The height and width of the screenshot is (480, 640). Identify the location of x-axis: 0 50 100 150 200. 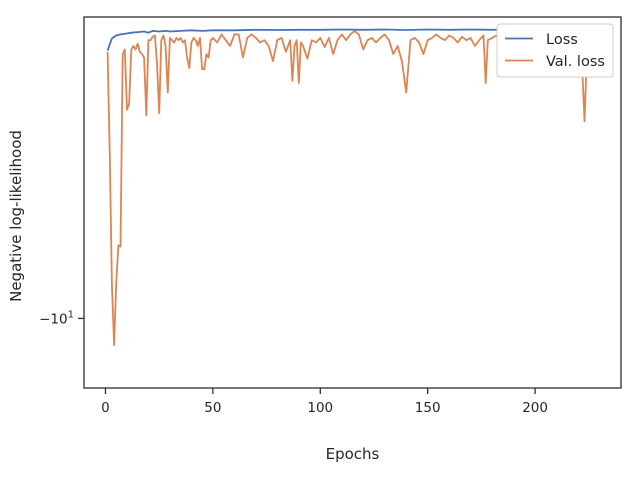
(324, 402).